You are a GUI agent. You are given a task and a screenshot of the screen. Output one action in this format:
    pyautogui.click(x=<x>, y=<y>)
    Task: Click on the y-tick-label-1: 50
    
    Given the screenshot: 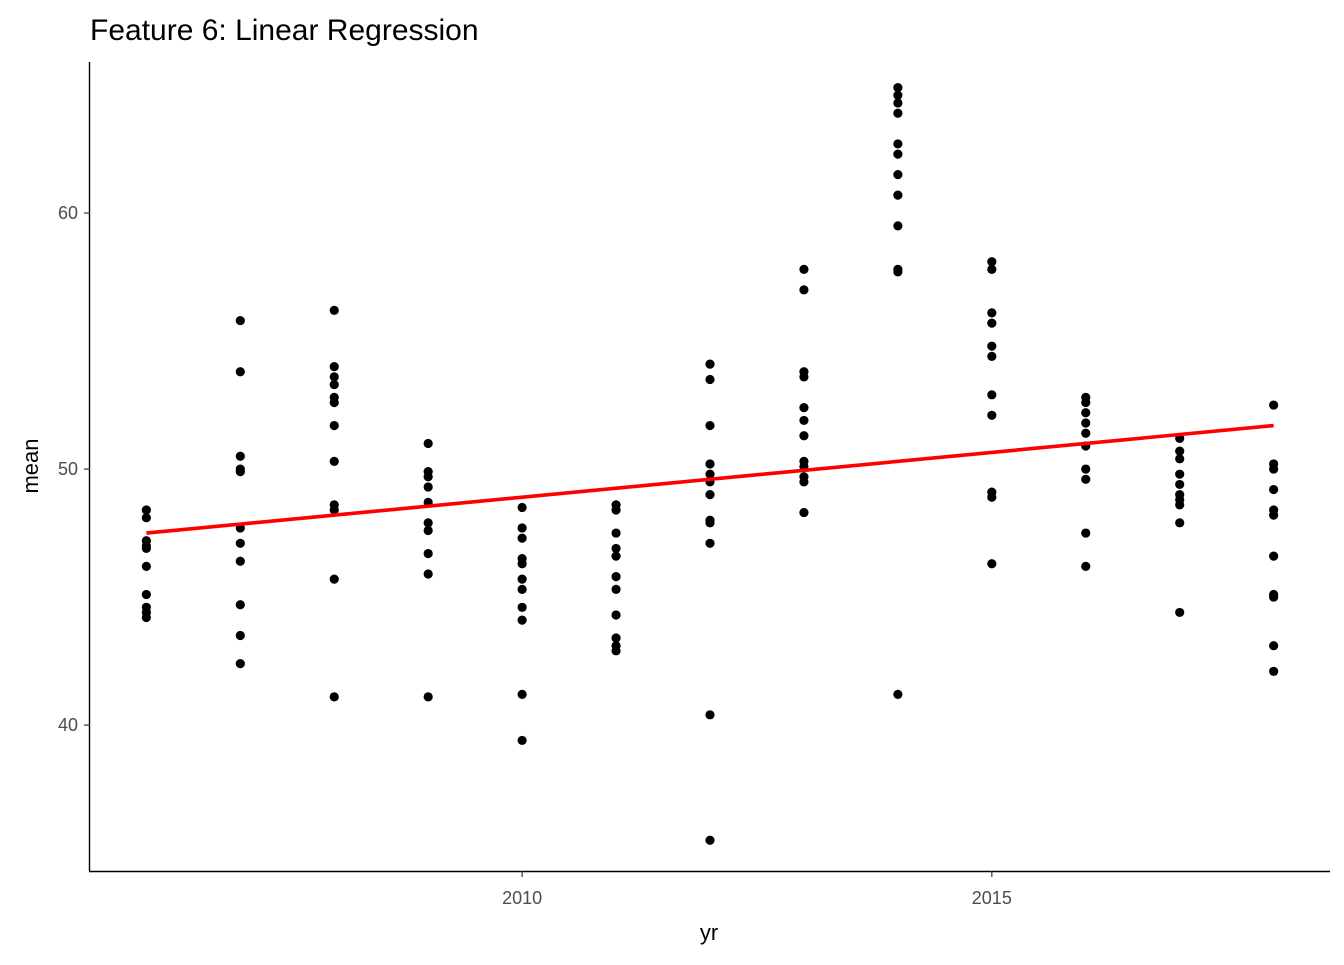 What is the action you would take?
    pyautogui.click(x=68, y=469)
    